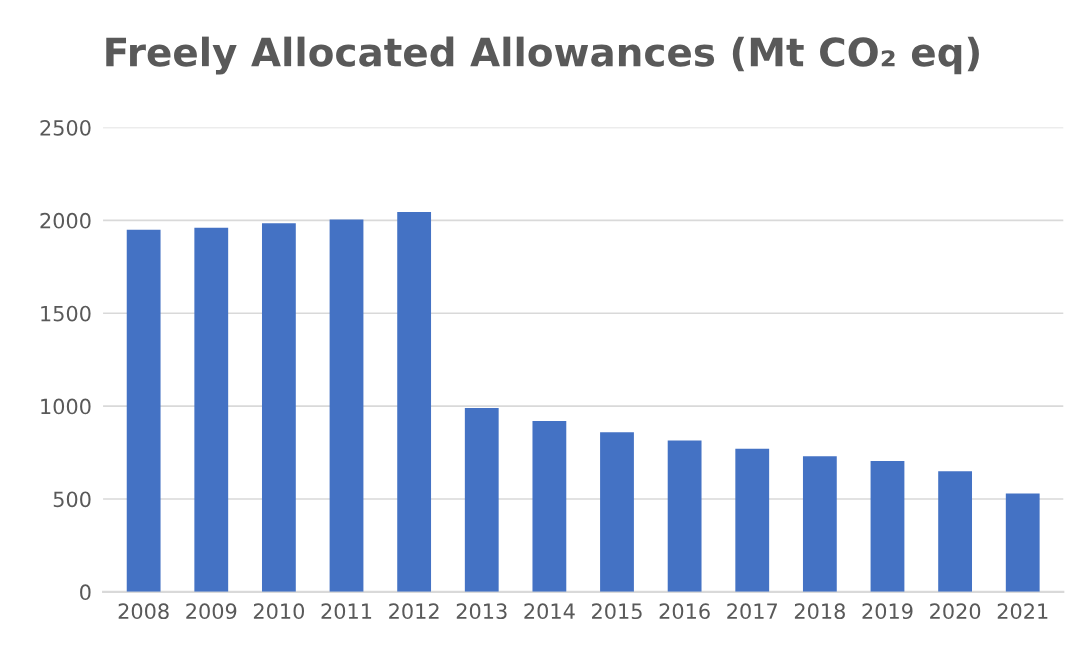  I want to click on x-tick-label: 2018, so click(819, 611).